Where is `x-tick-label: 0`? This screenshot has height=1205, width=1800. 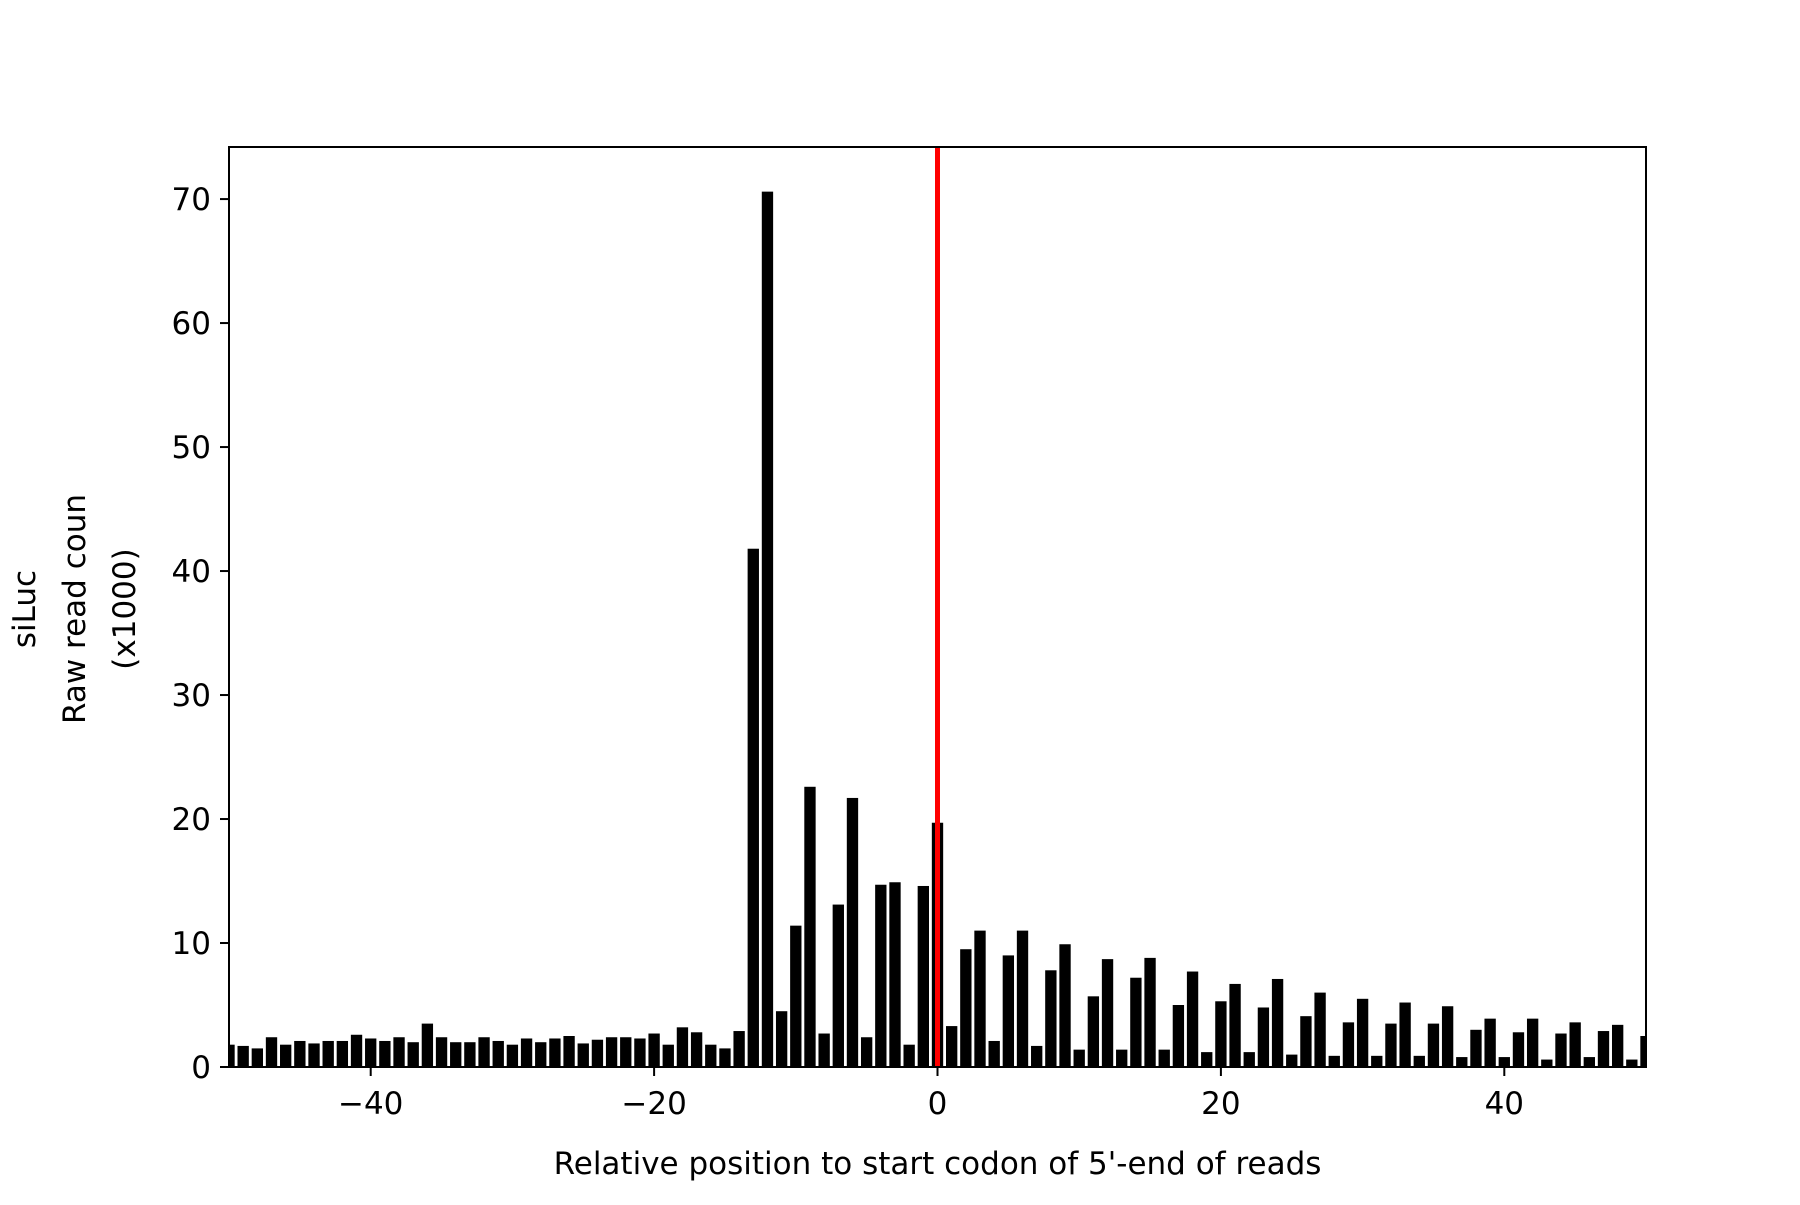
x-tick-label: 0 is located at coordinates (938, 1104).